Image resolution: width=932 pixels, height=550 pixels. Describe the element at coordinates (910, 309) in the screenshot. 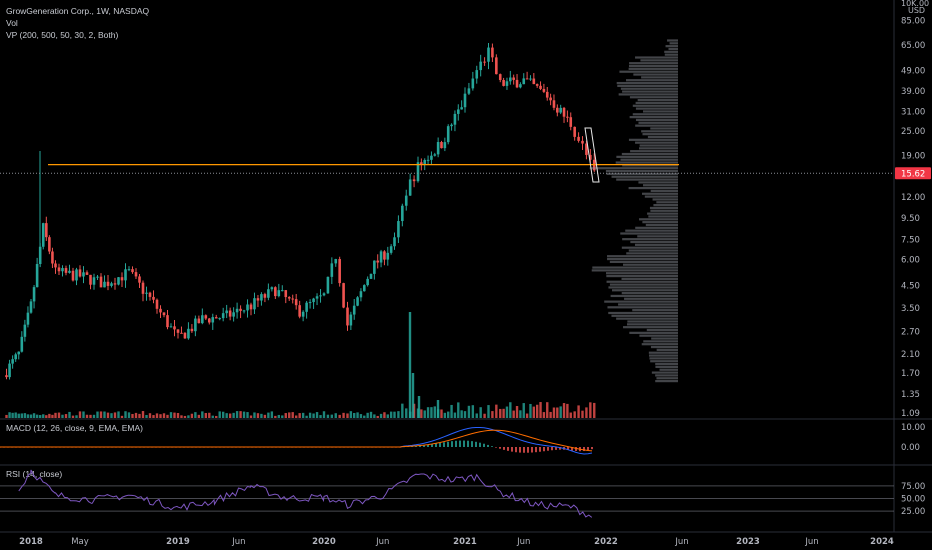

I see `price-tick-label: 3.50` at that location.